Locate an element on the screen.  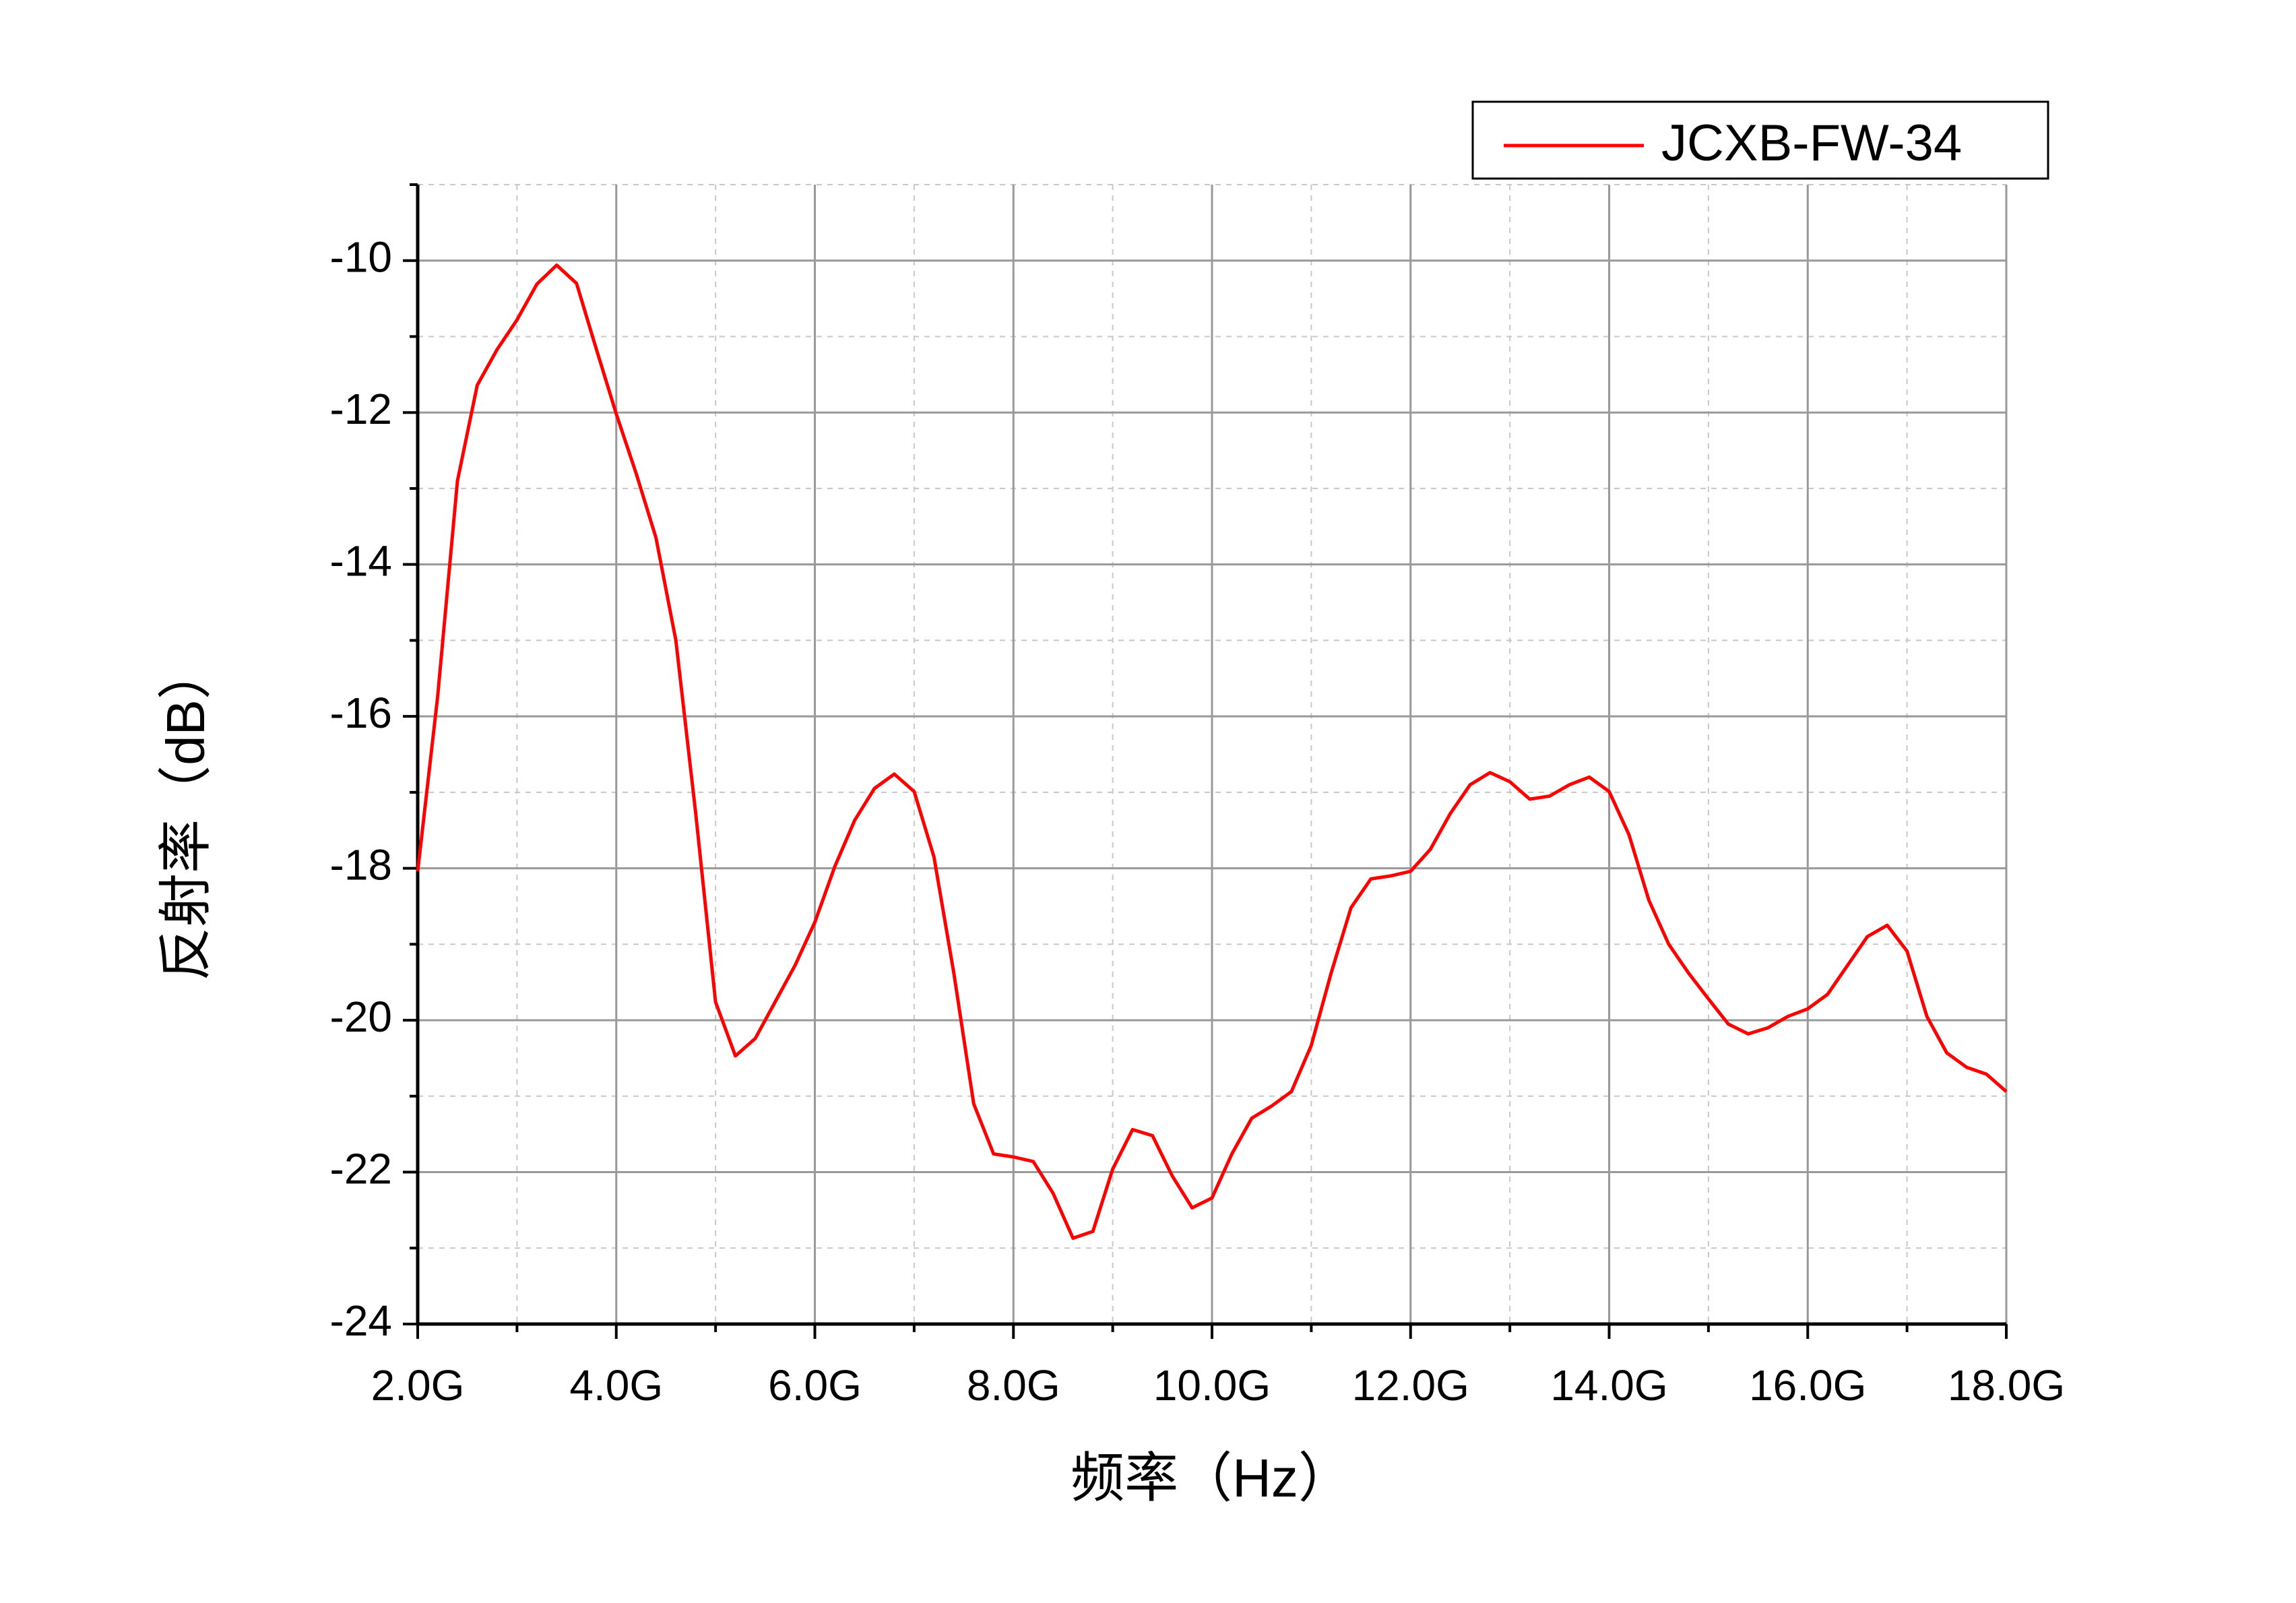
x-tick-label: 2.0G is located at coordinates (418, 1385).